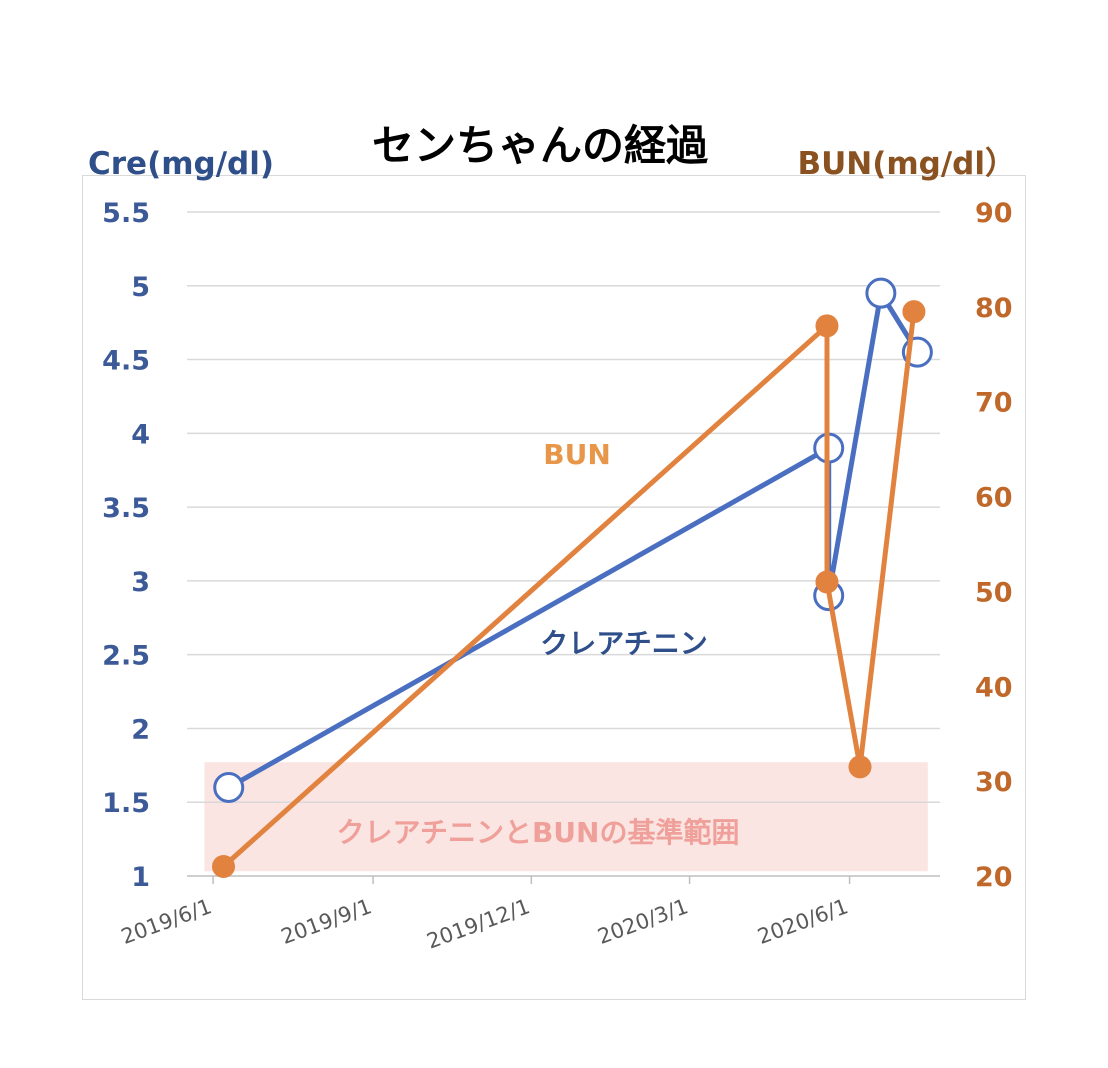  Describe the element at coordinates (538, 832) in the screenshot. I see `reference-band-label: クレアチニンとBUNの基準範囲` at that location.